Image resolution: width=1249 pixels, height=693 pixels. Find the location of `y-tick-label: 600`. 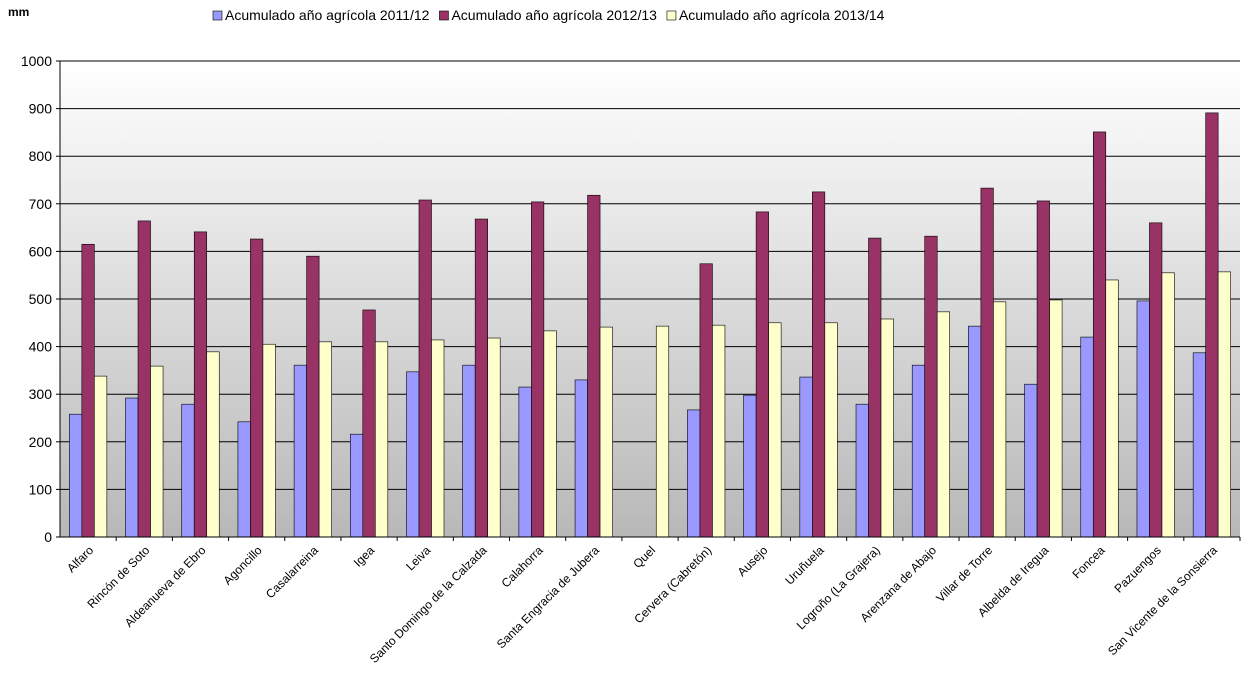

y-tick-label: 600 is located at coordinates (41, 251).